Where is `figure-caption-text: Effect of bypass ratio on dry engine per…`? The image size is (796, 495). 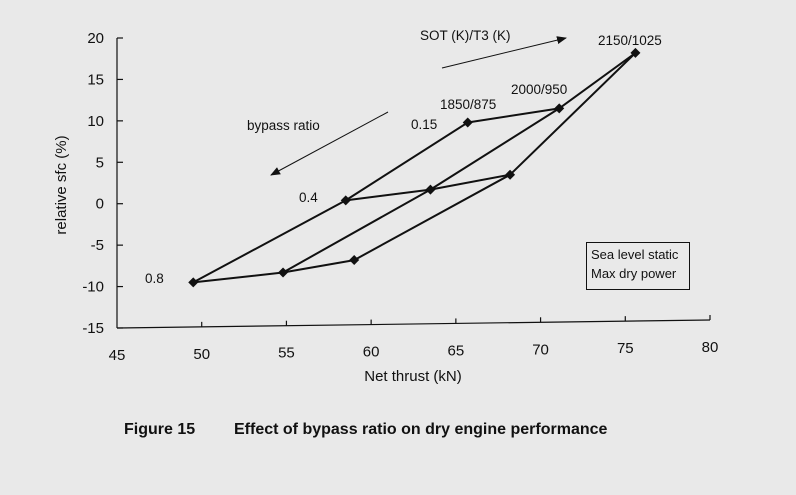 figure-caption-text: Effect of bypass ratio on dry engine per… is located at coordinates (421, 429).